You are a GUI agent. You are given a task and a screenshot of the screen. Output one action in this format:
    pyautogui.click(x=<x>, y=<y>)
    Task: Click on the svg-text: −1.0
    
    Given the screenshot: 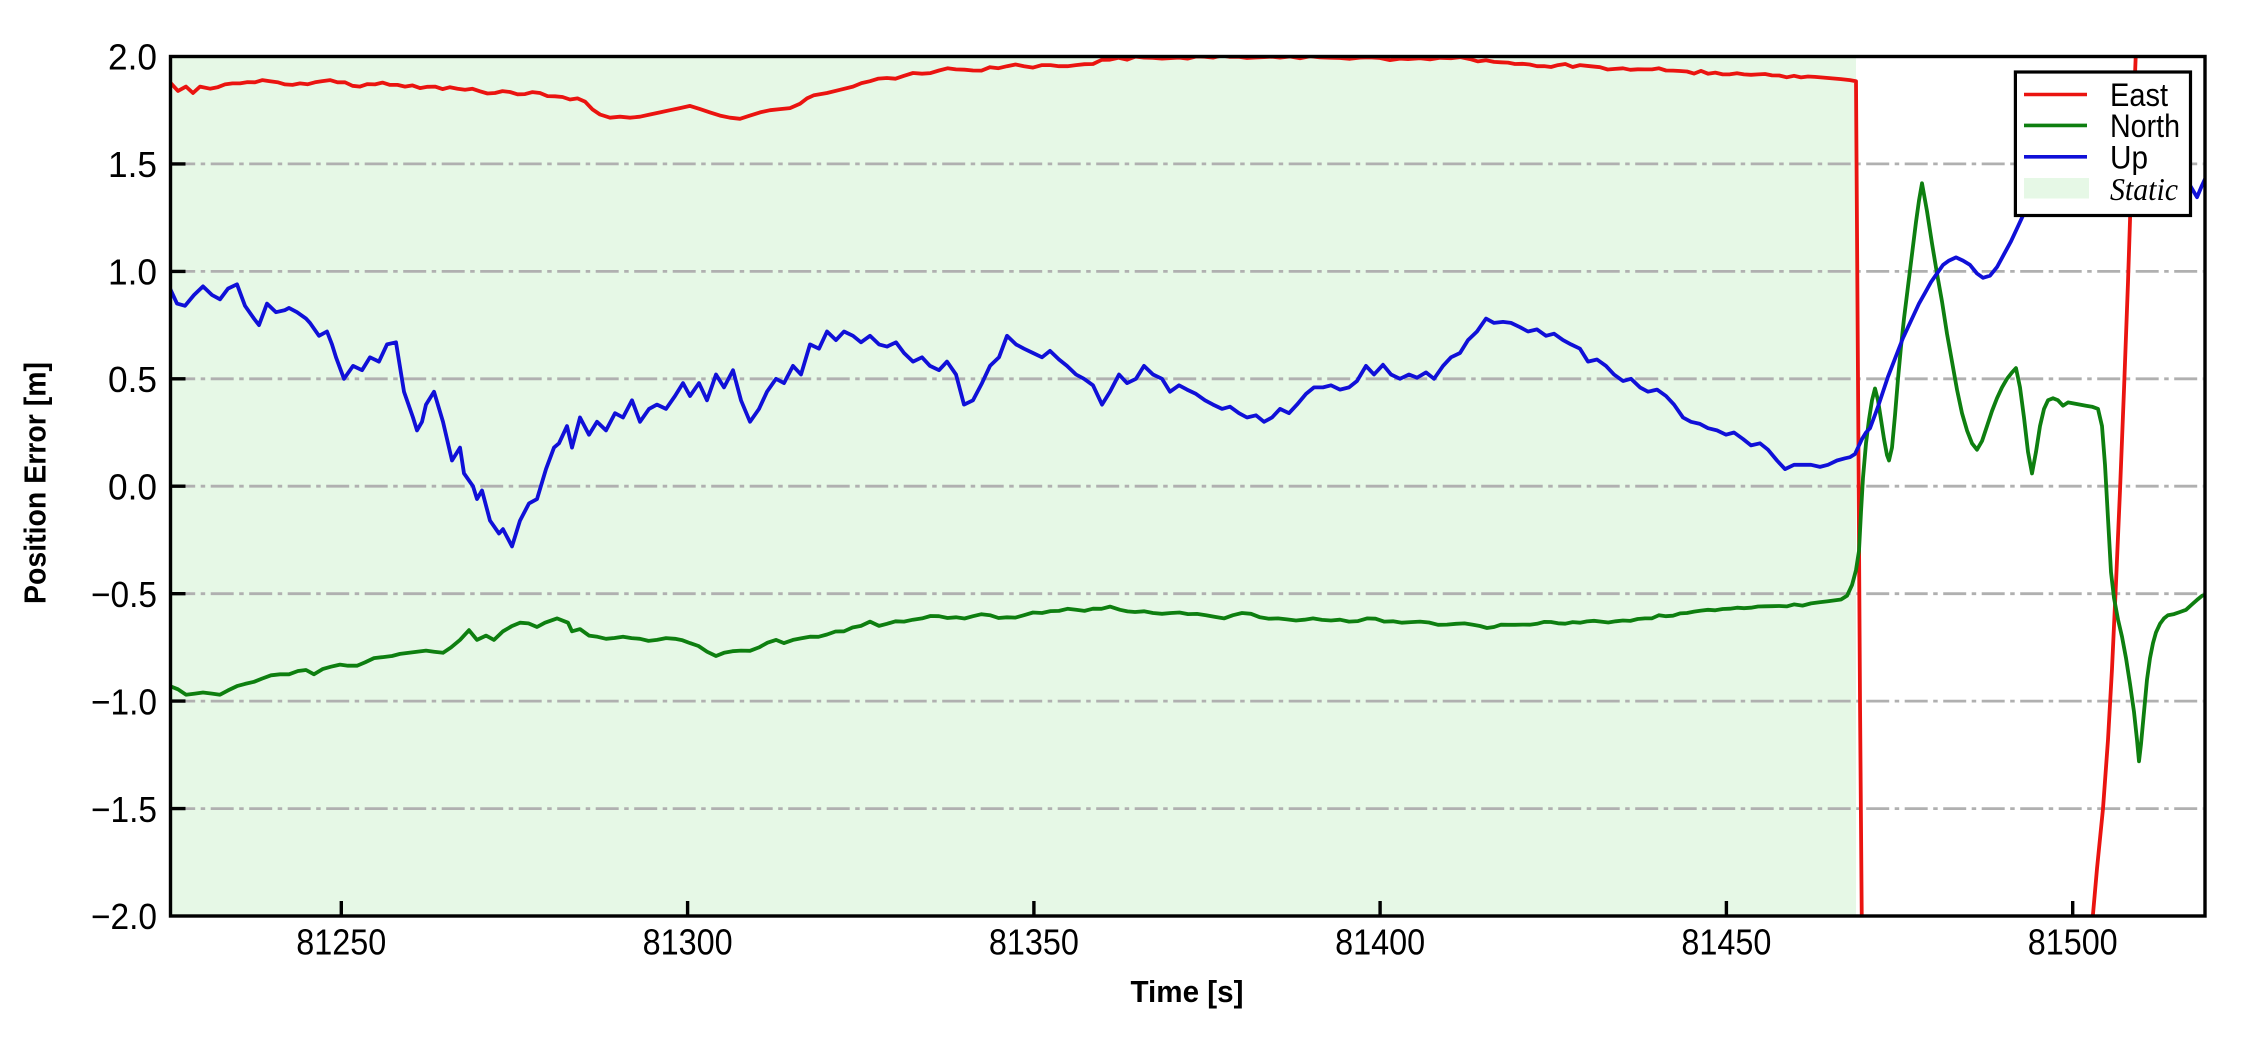 What is the action you would take?
    pyautogui.click(x=124, y=701)
    